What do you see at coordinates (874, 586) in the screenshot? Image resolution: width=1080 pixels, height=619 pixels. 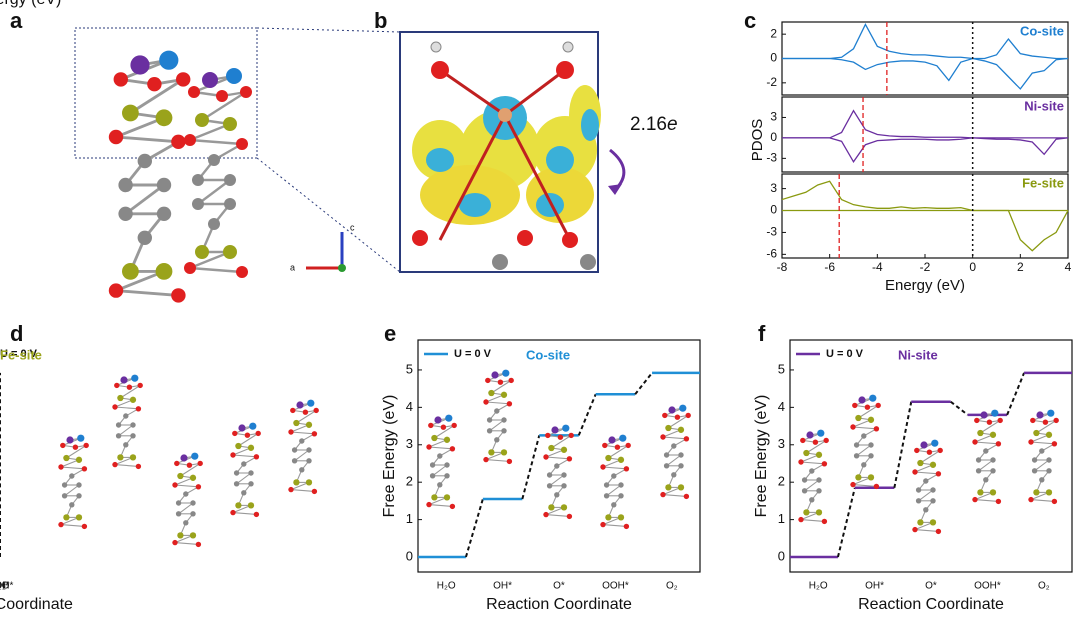 I see `x-tick-label: OH*` at bounding box center [874, 586].